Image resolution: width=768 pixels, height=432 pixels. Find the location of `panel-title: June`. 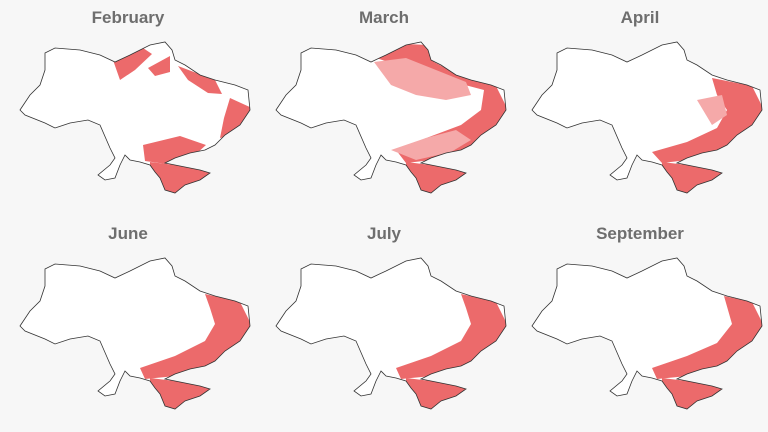

panel-title: June is located at coordinates (128, 233).